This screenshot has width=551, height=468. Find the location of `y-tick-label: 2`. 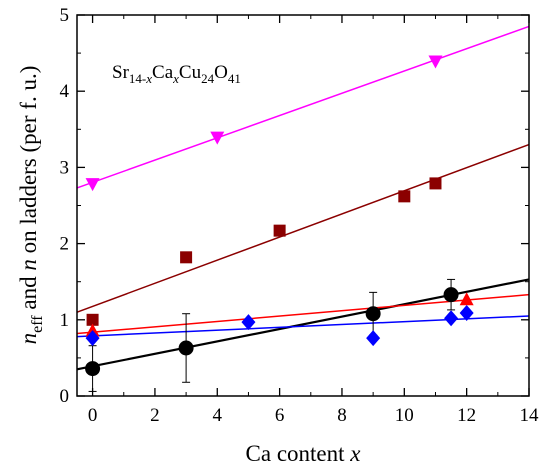

y-tick-label: 2 is located at coordinates (65, 244).